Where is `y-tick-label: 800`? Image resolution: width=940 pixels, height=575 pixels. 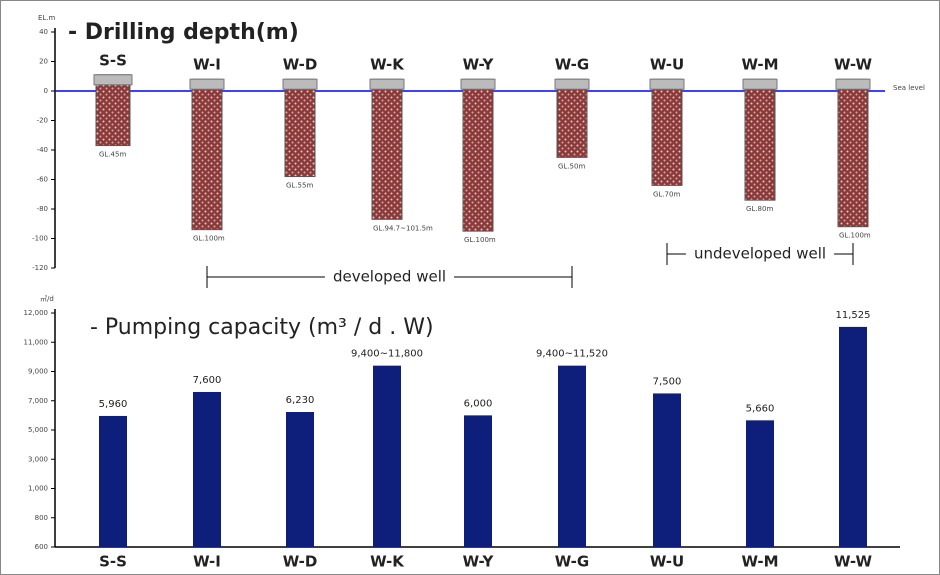 y-tick-label: 800 is located at coordinates (41, 518).